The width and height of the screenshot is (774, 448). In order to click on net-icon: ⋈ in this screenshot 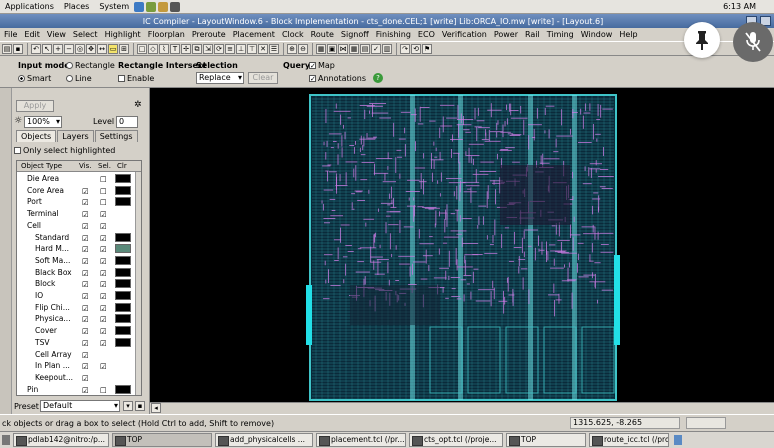, I will do `click(343, 48)`.